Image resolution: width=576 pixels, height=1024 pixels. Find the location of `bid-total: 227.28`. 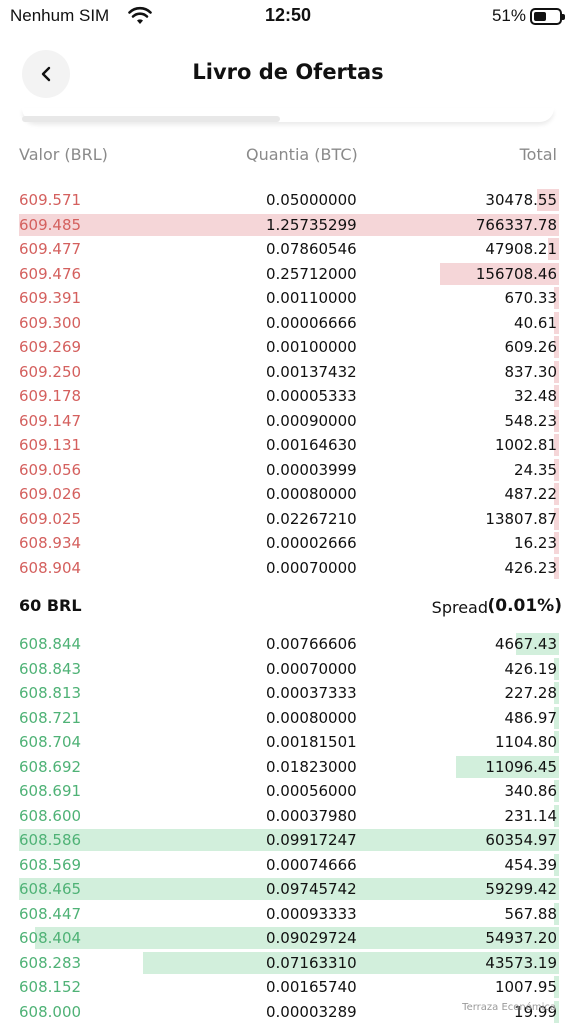

bid-total: 227.28 is located at coordinates (531, 693).